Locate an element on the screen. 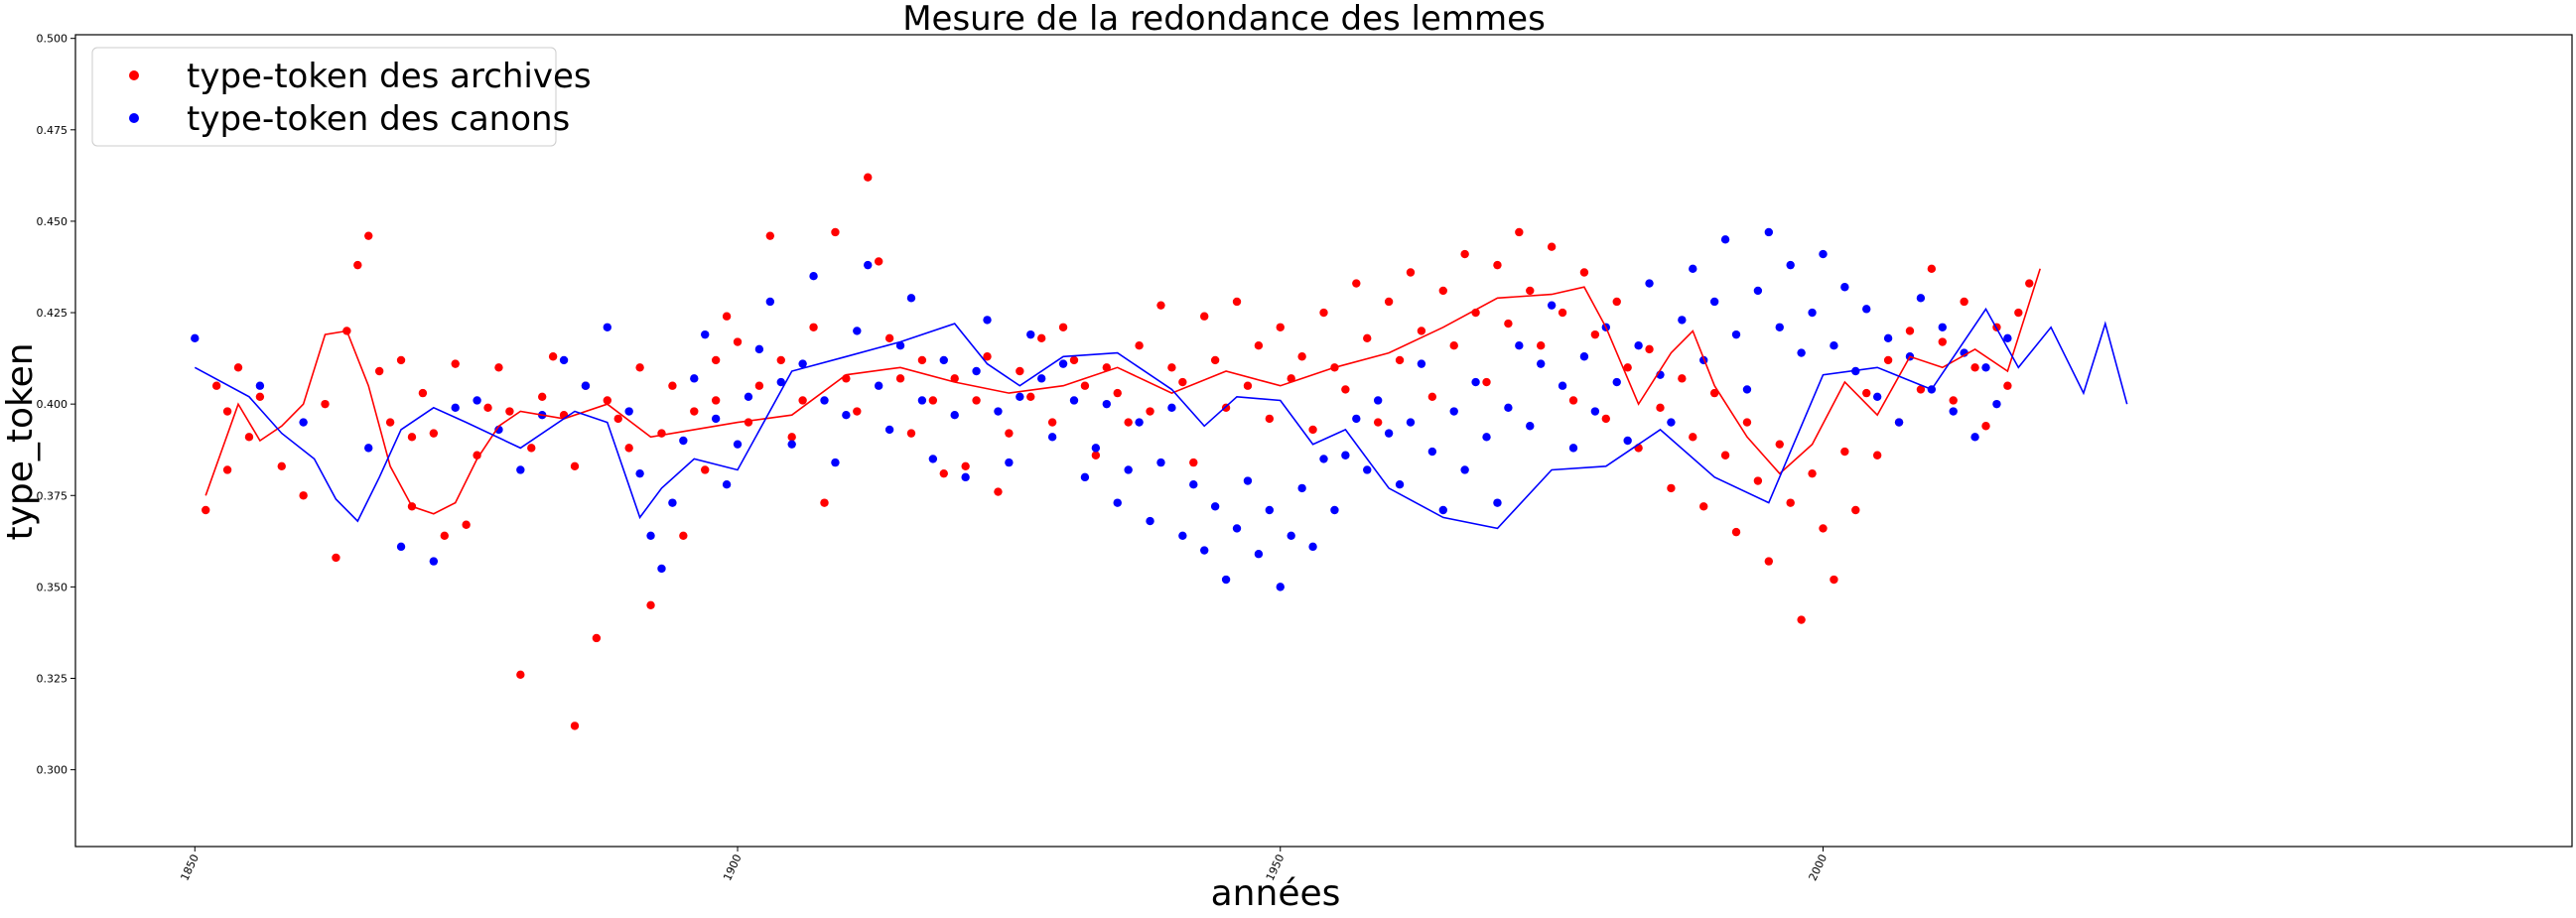 The height and width of the screenshot is (918, 2576). legend-marker is located at coordinates (134, 118).